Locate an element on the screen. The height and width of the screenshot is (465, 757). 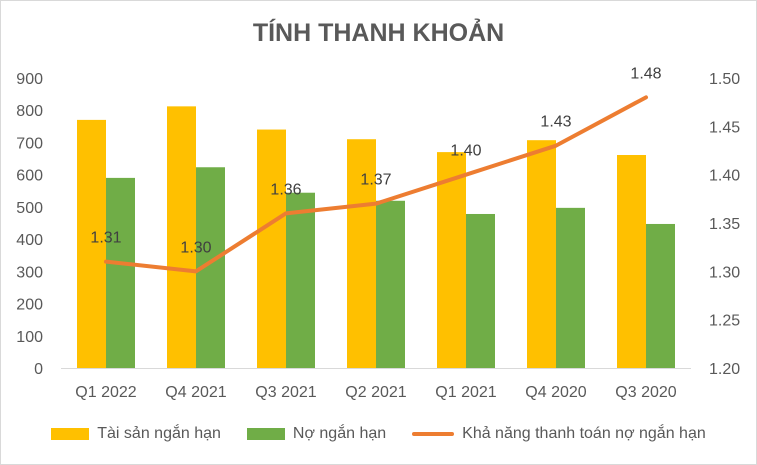
legend-label-no: Nợ ngắn hạn is located at coordinates (339, 433).